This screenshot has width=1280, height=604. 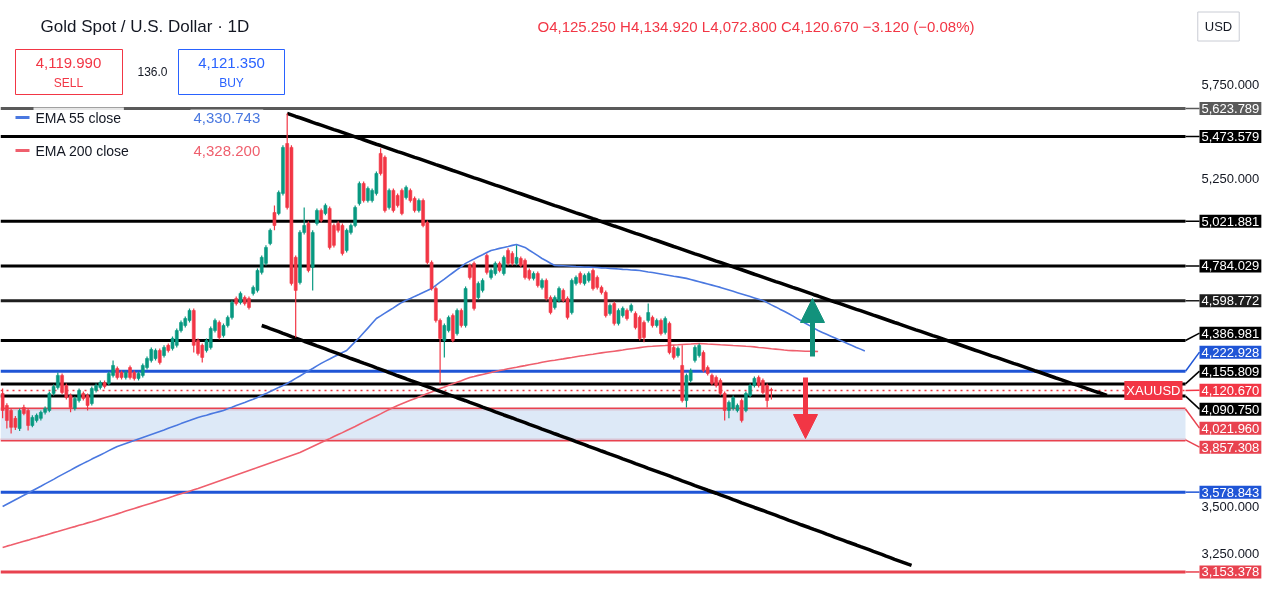 I want to click on ref-line-label: 4,598.772, so click(x=1230, y=301).